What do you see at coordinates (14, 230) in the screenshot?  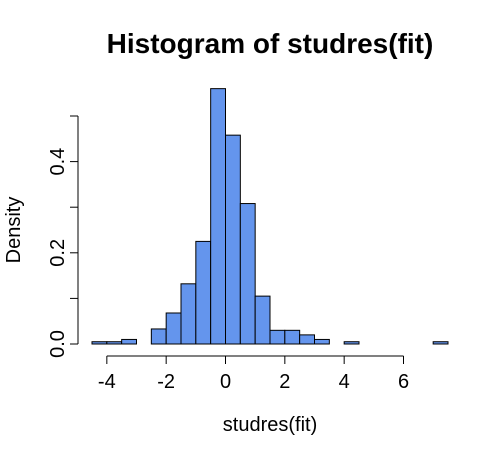 I see `y-axis-label: Density` at bounding box center [14, 230].